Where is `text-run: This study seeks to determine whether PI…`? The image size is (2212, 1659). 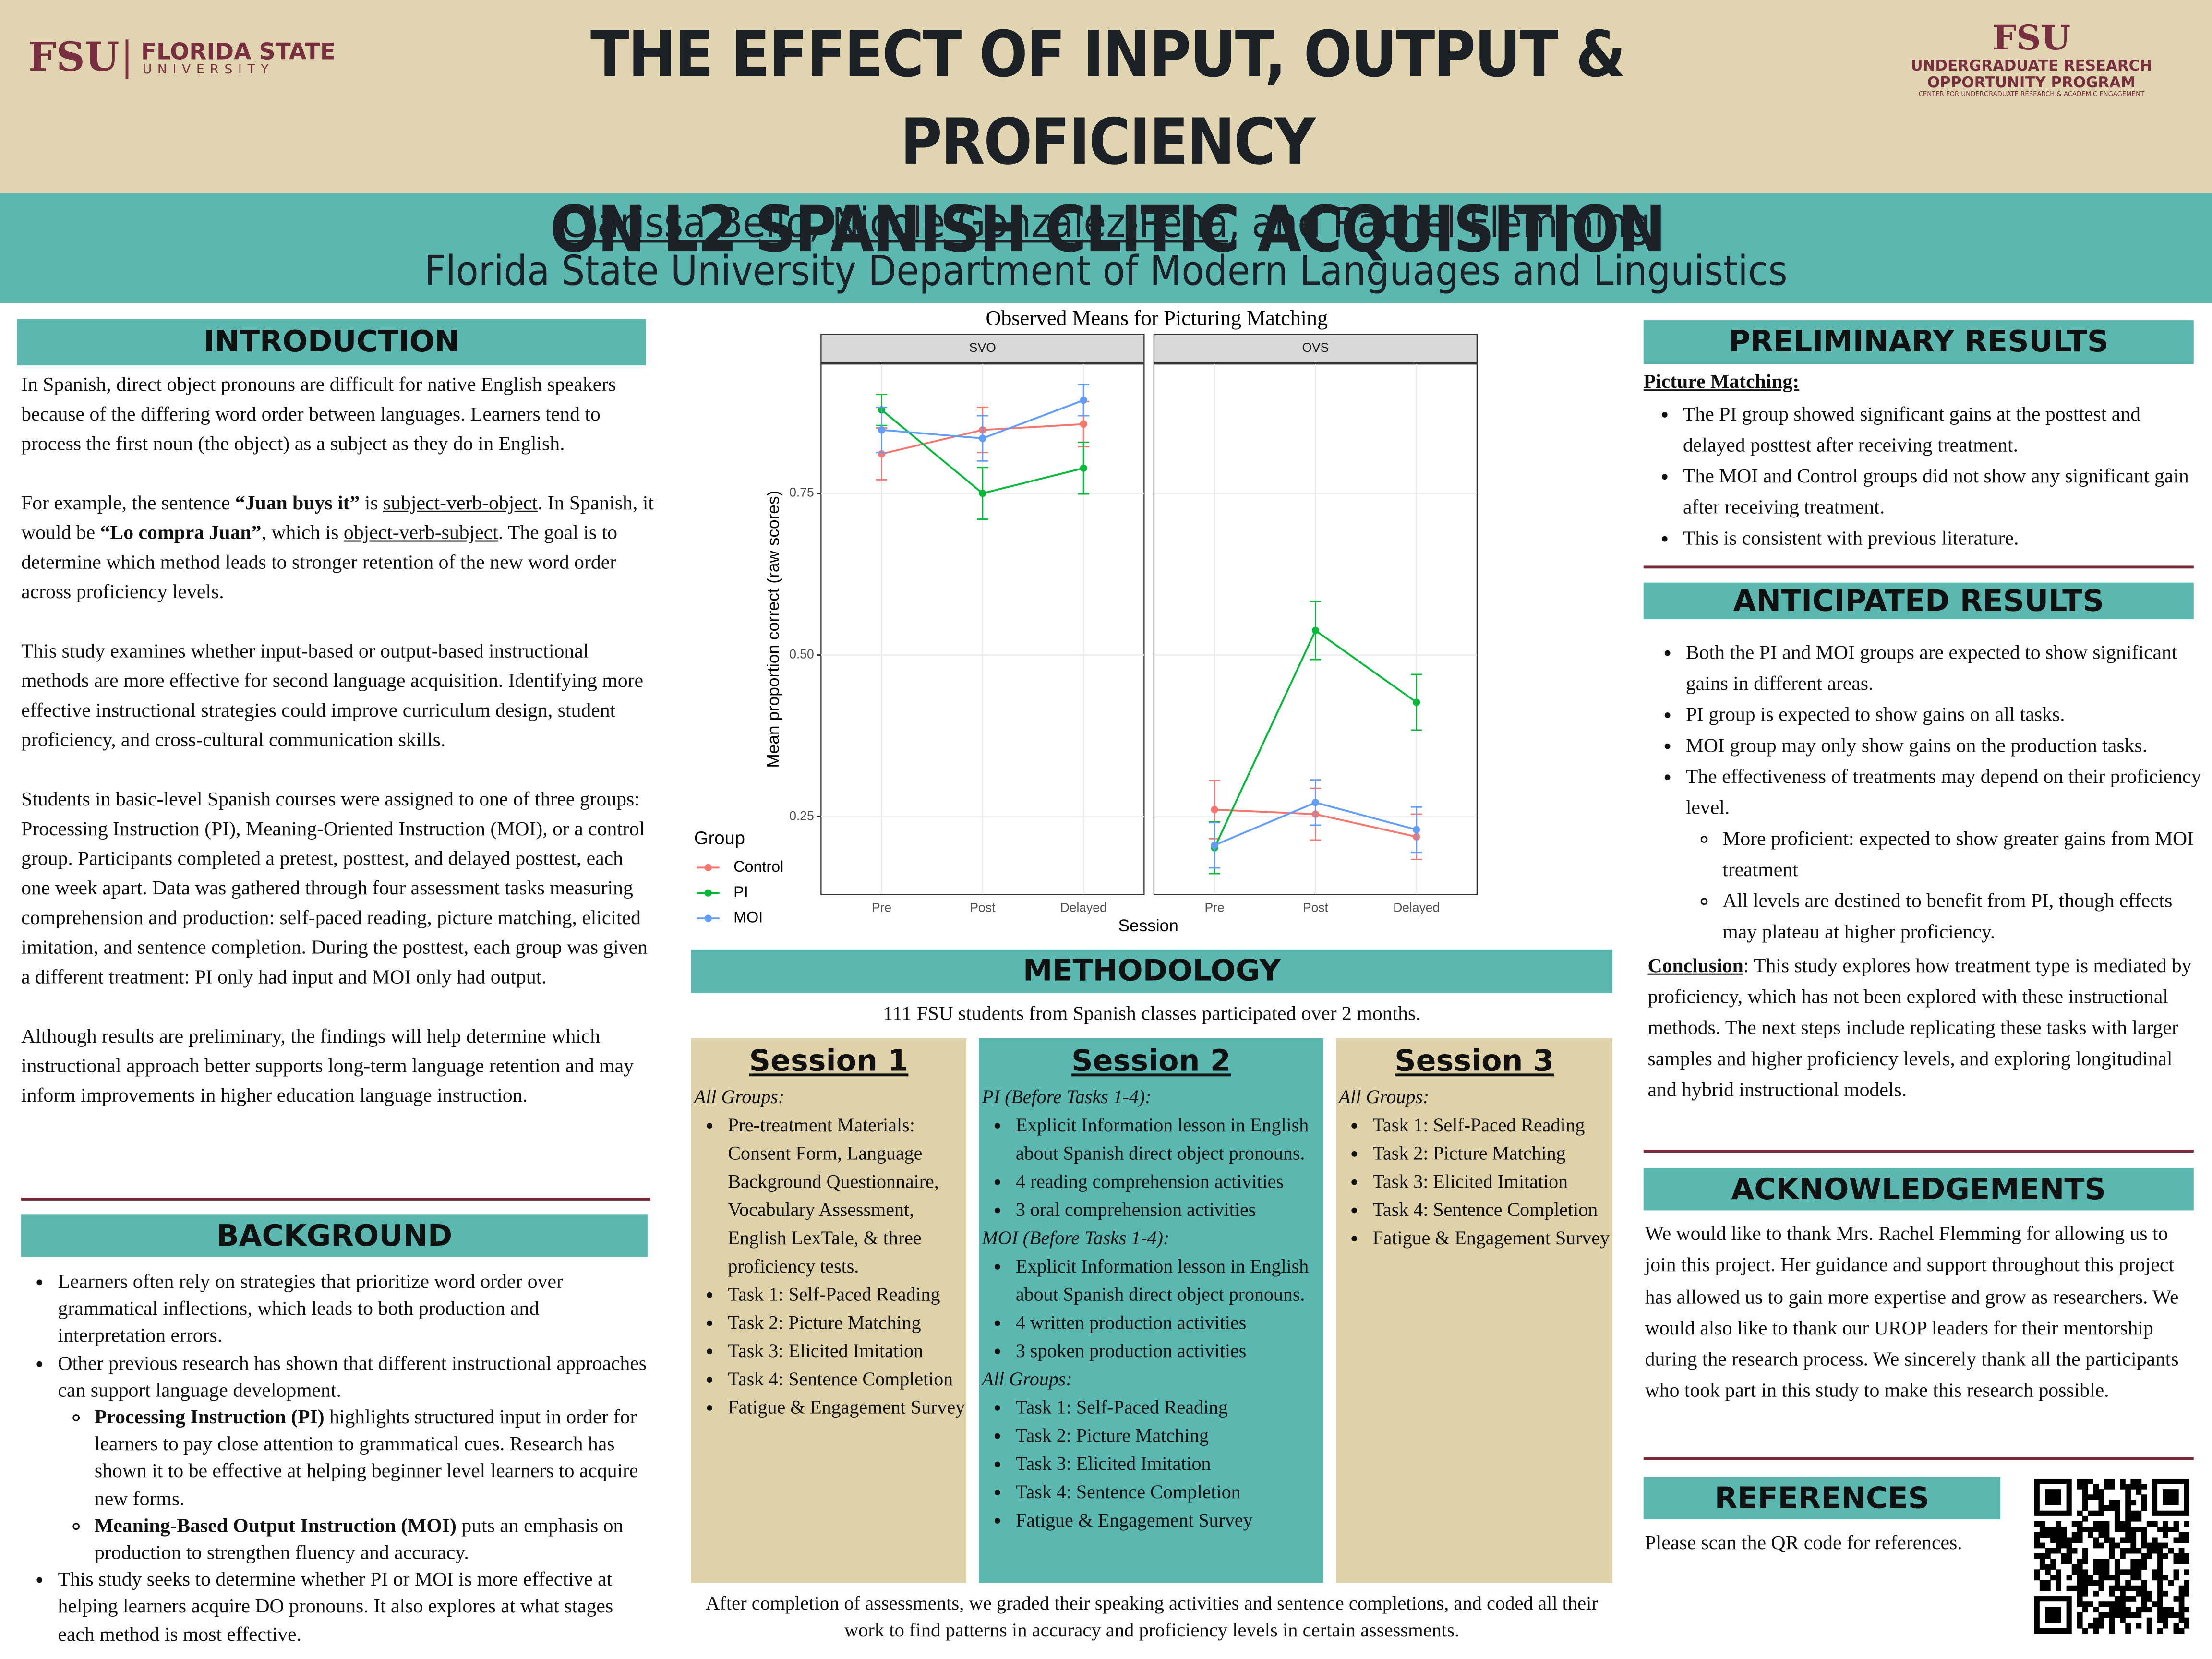 text-run: This study seeks to determine whether PI… is located at coordinates (335, 1607).